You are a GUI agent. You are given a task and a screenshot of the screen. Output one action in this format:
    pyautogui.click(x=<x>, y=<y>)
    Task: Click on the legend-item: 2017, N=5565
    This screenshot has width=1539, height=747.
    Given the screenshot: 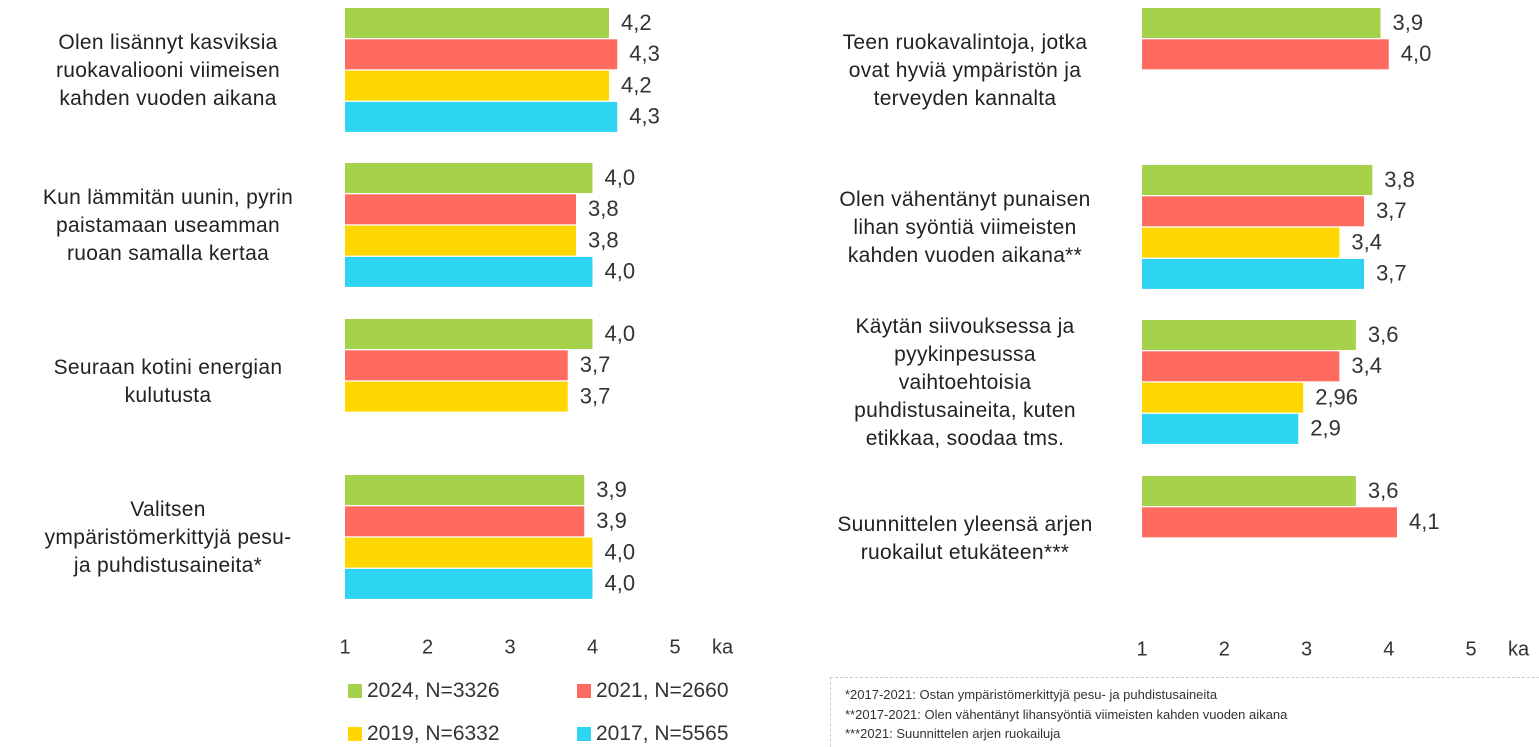 What is the action you would take?
    pyautogui.click(x=653, y=734)
    